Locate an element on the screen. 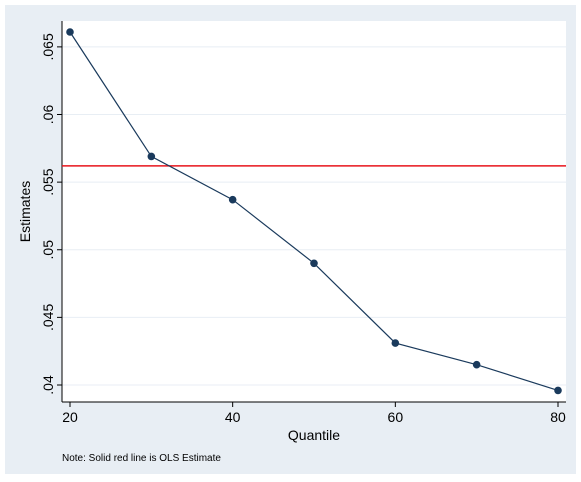 The width and height of the screenshot is (581, 482). x-tick-label: 20 is located at coordinates (70, 417).